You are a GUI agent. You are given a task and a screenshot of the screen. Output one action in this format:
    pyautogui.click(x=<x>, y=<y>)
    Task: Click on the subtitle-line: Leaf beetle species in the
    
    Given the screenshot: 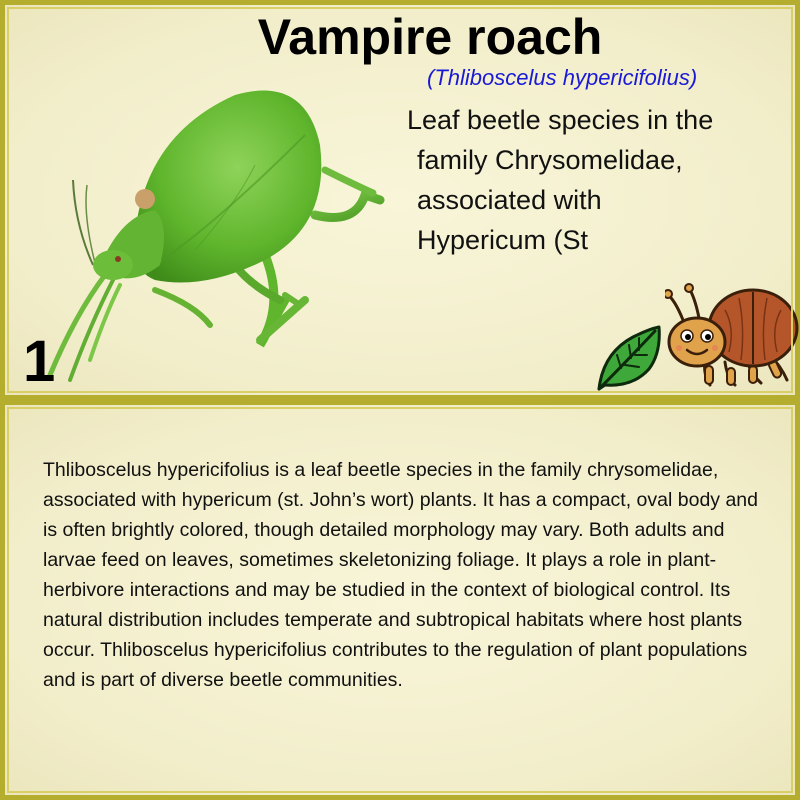 What is the action you would take?
    pyautogui.click(x=560, y=120)
    